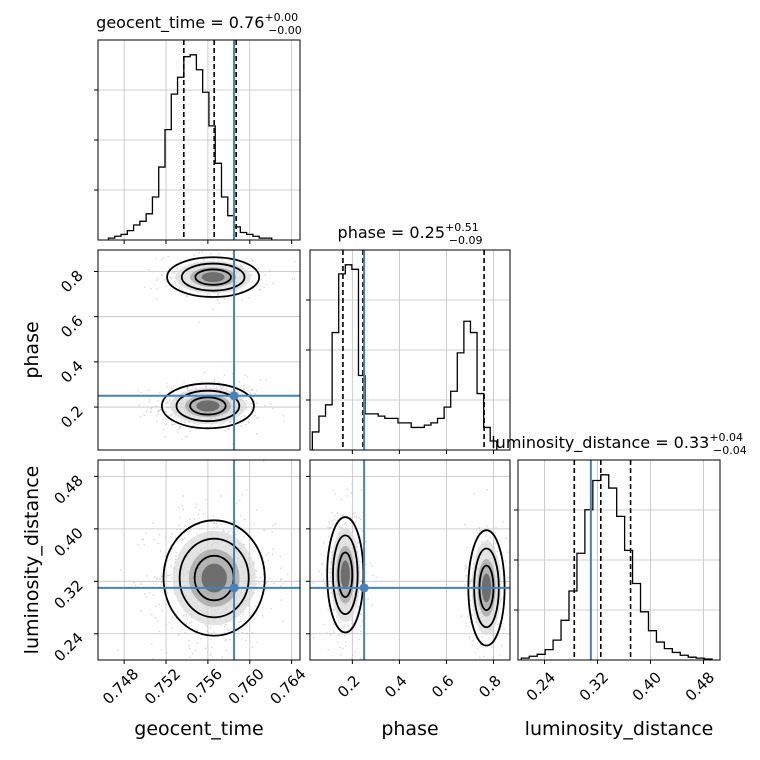 This screenshot has width=760, height=760. I want to click on y-tick-label: 0.6, so click(72, 327).